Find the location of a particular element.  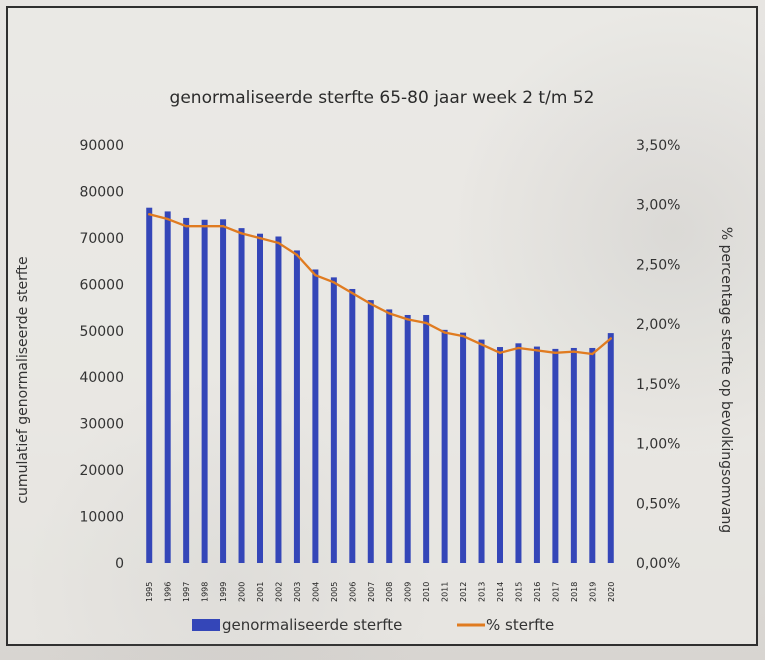

x-tick-label: 2002 is located at coordinates (278, 592).